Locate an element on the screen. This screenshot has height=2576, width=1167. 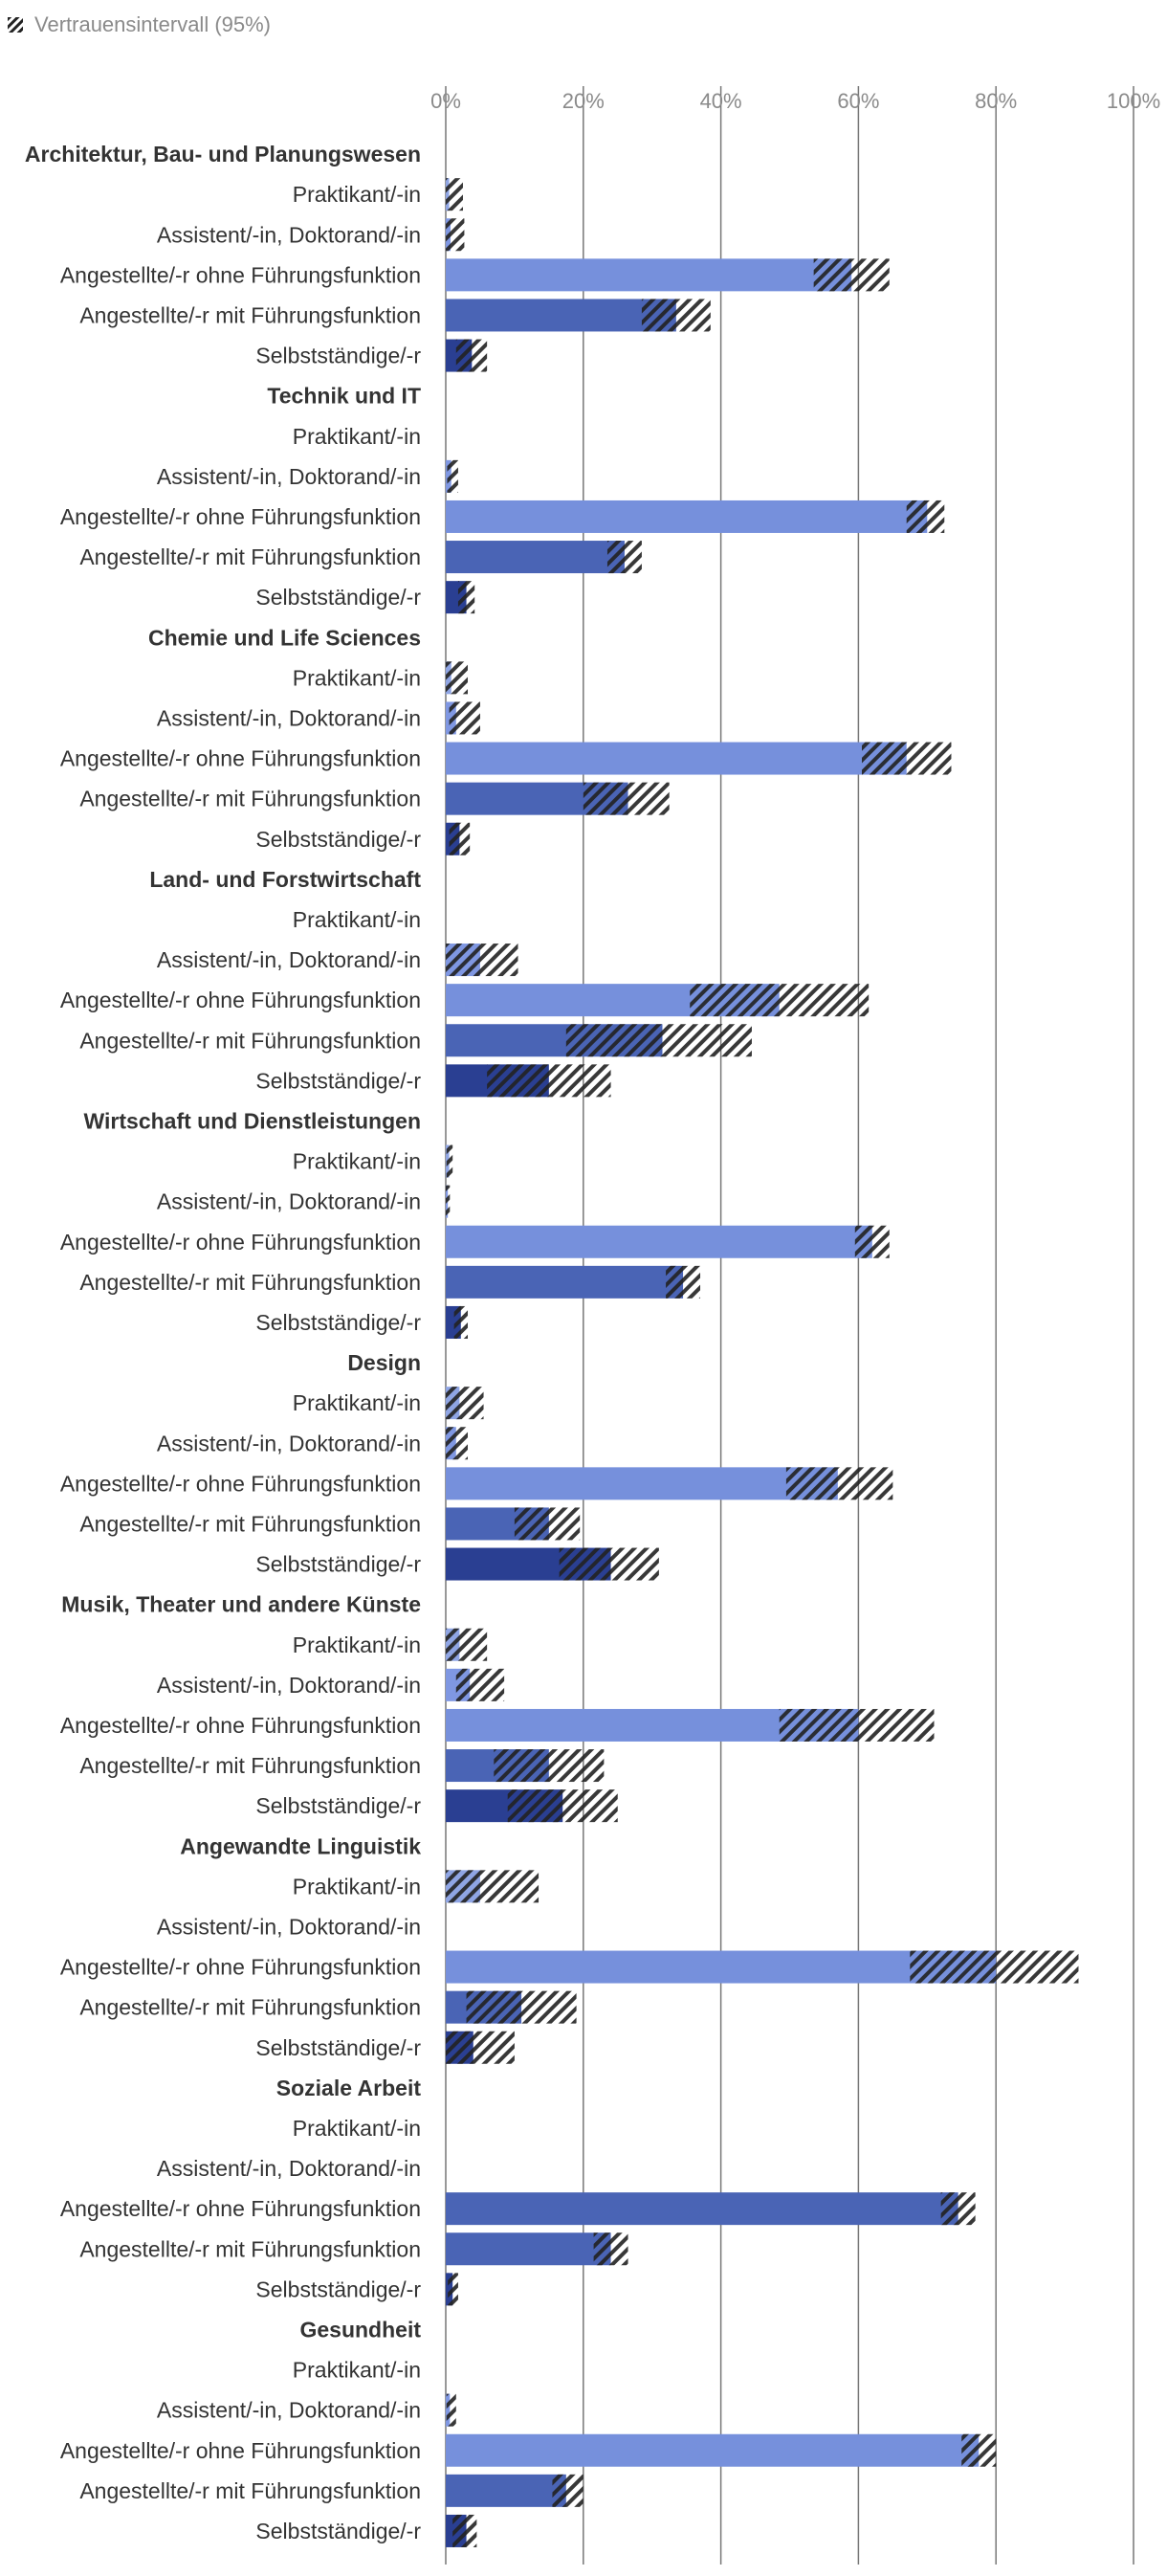
hatch-swatch-icon is located at coordinates (15, 25).